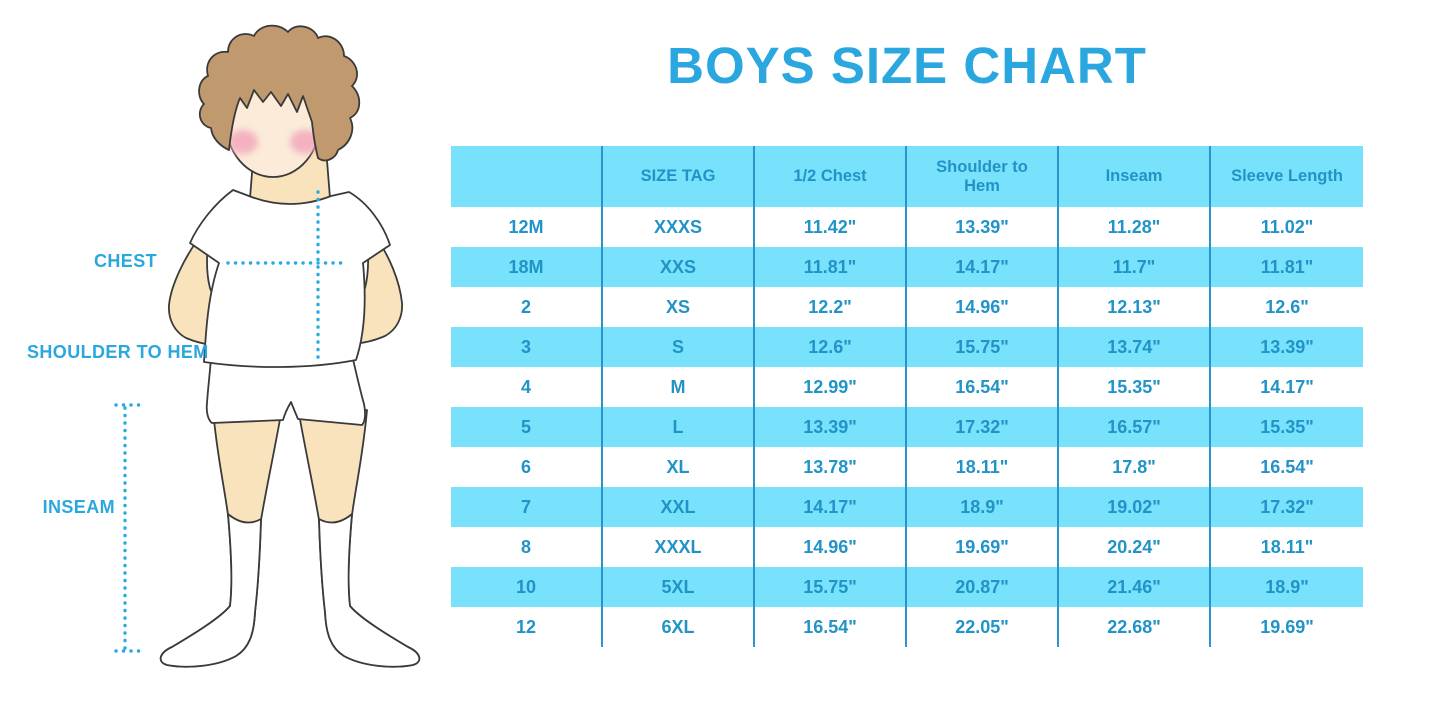  Describe the element at coordinates (527, 227) in the screenshot. I see `size-cell: 12M` at that location.